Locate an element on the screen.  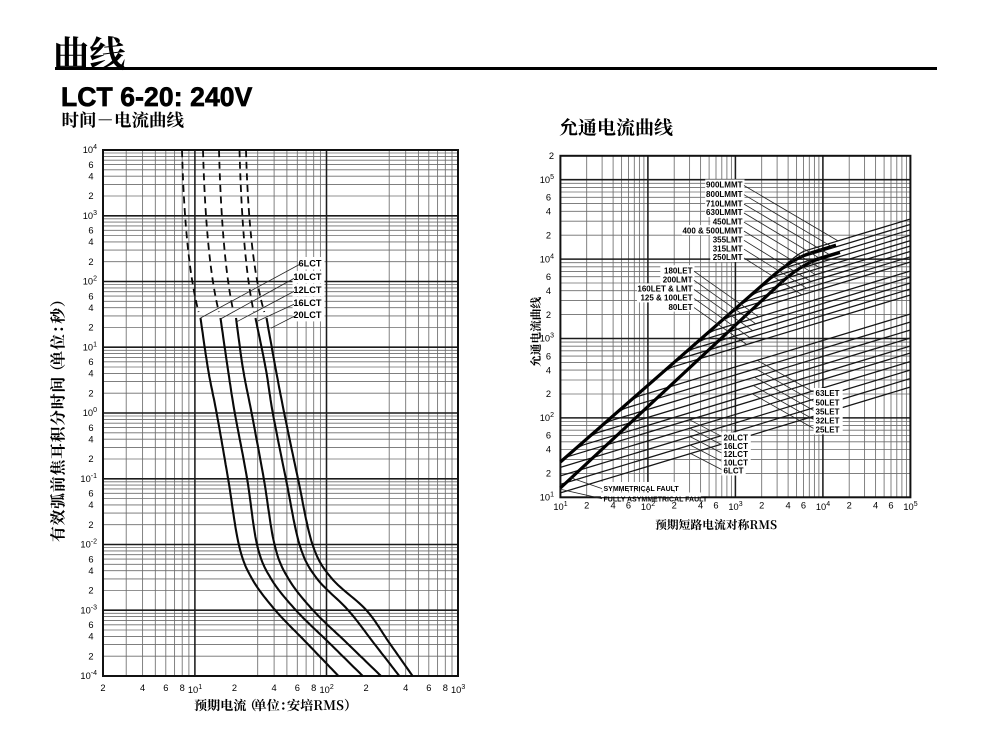
svg-text: 355LMT is located at coordinates (728, 240).